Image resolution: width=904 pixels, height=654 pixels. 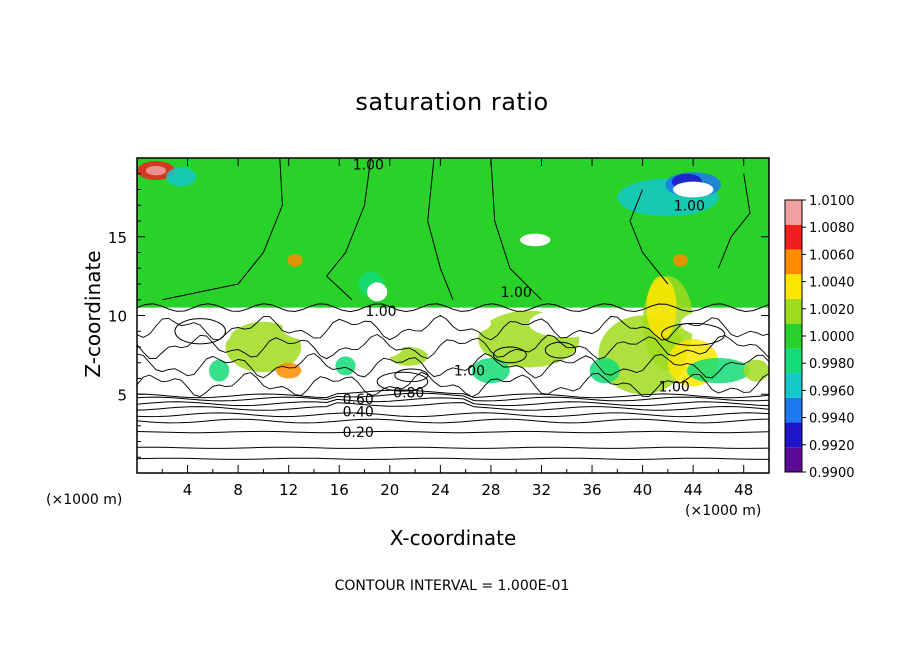 What do you see at coordinates (453, 538) in the screenshot?
I see `x-axis-label: X-coordinate` at bounding box center [453, 538].